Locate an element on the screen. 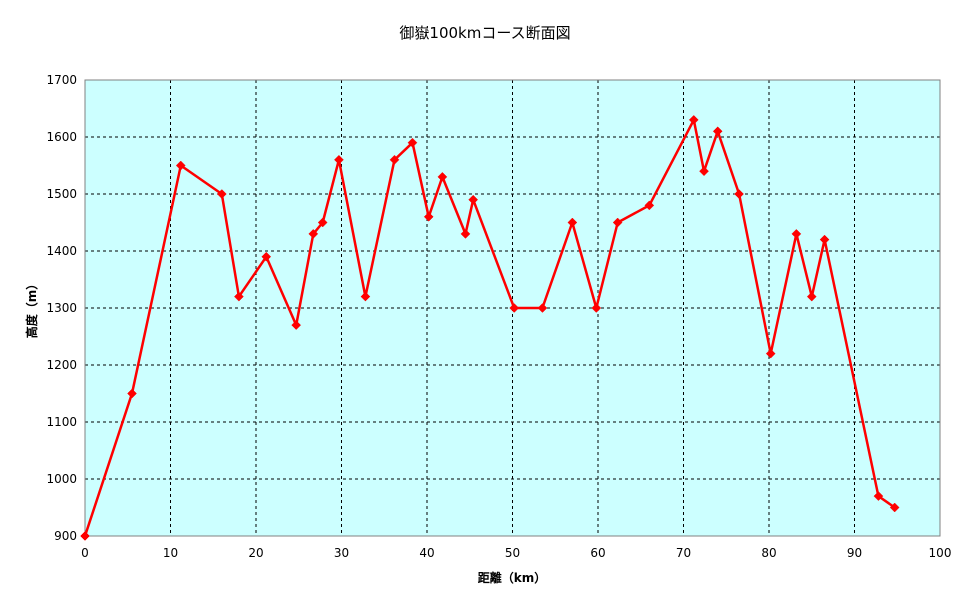  x-tick-label: 40 is located at coordinates (426, 553).